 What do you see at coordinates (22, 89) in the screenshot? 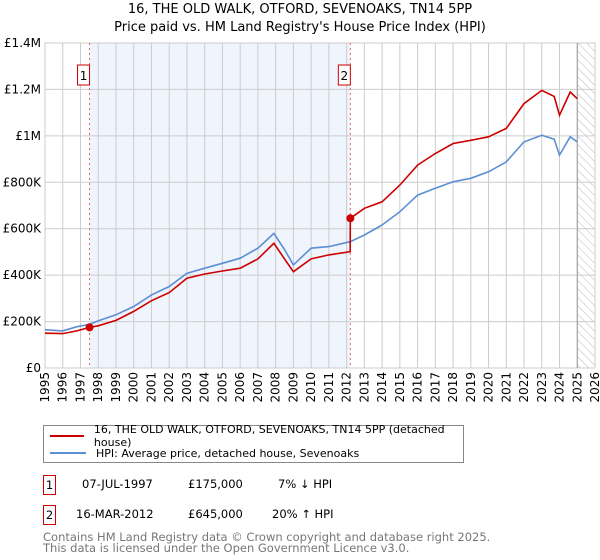
I see `y-tick-label: £1.2M` at bounding box center [22, 89].